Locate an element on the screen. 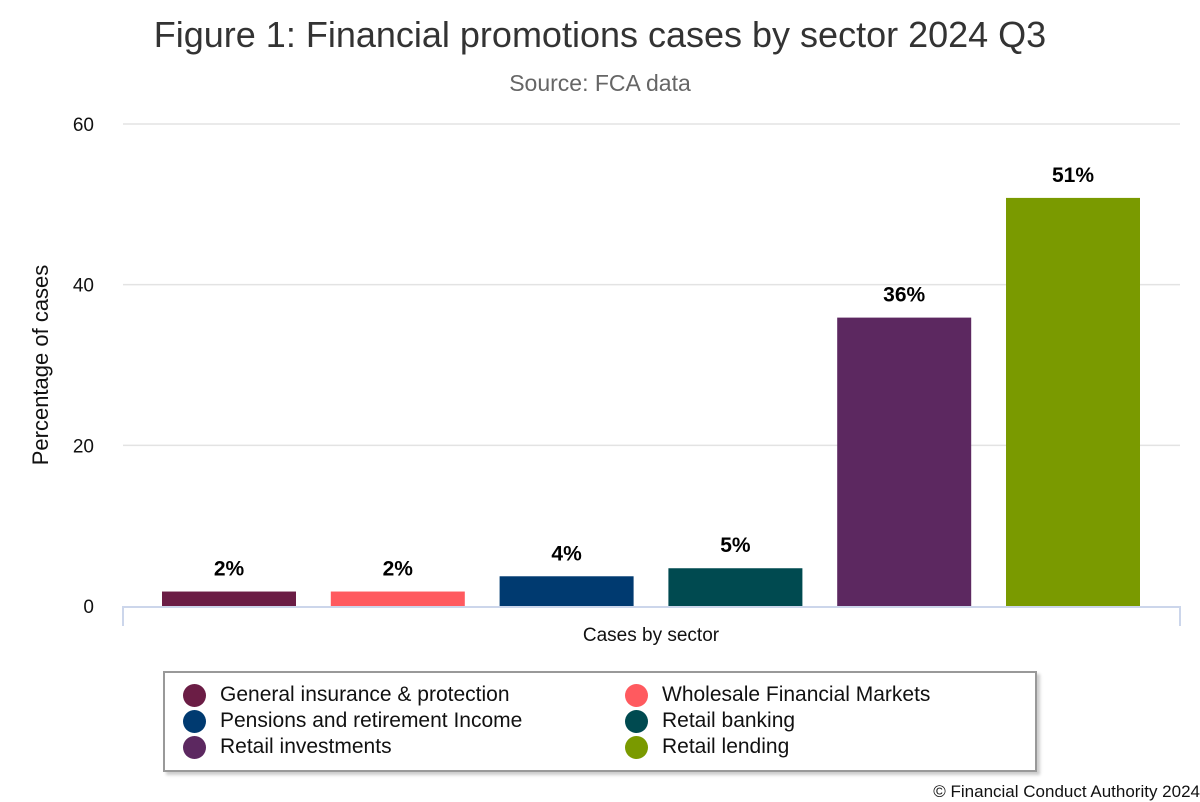 The width and height of the screenshot is (1200, 802). legend-item: Retail lending is located at coordinates (707, 747).